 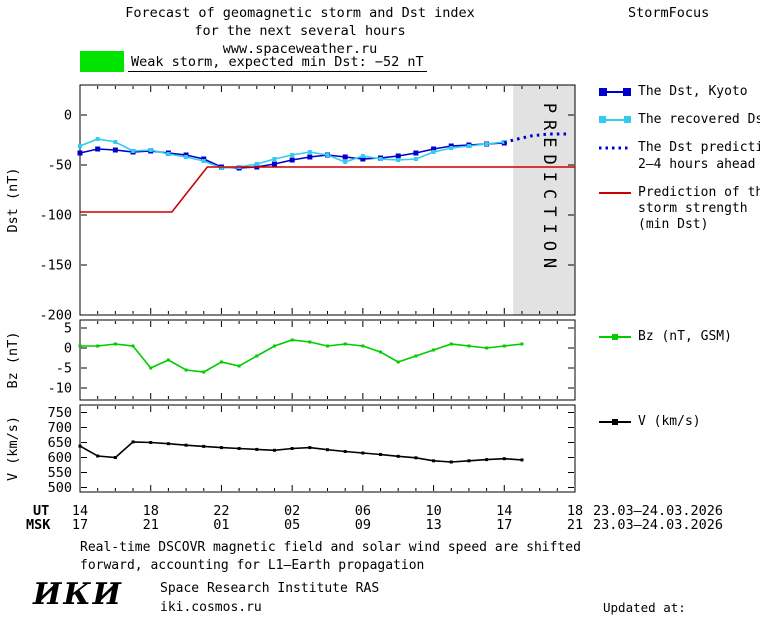 I want to click on legend-label-bz: Bz (nT, GSM), so click(x=685, y=336).